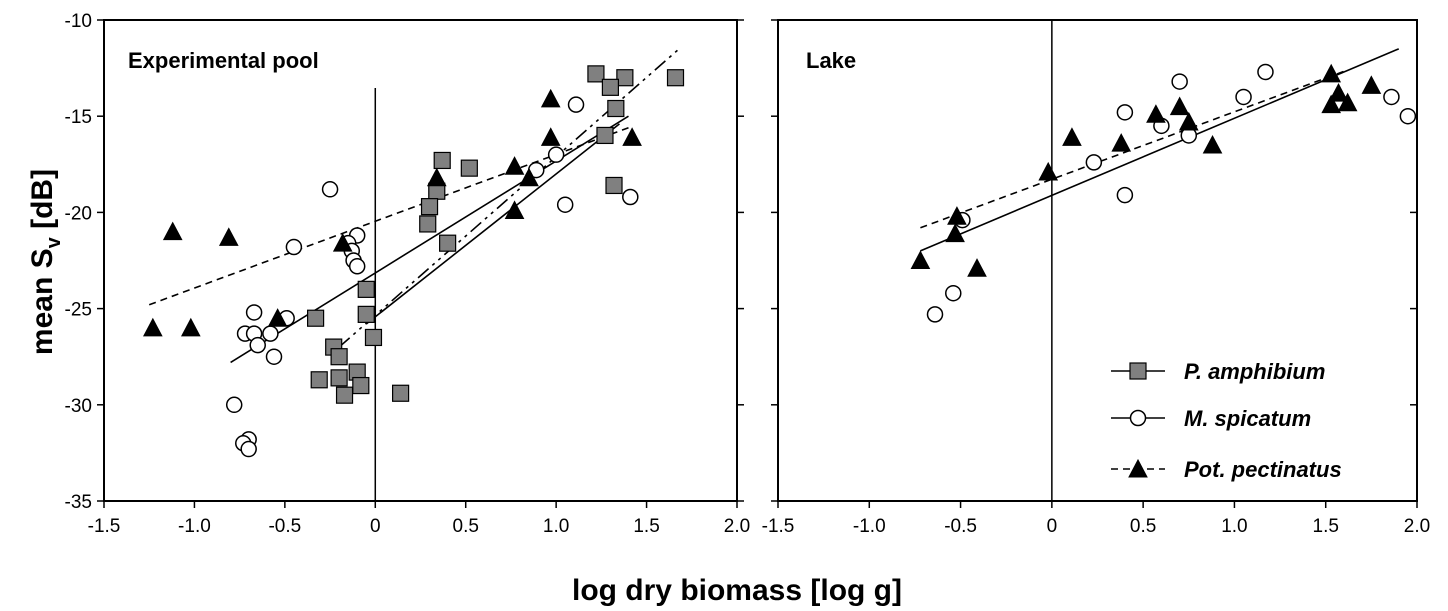 This screenshot has width=1448, height=611. I want to click on y-tick-label: -30, so click(78, 406).